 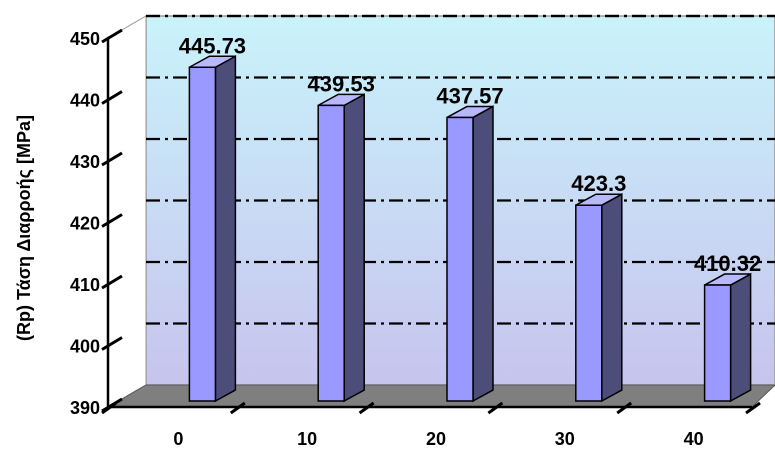 I want to click on y-tick-label: 440, so click(x=85, y=101).